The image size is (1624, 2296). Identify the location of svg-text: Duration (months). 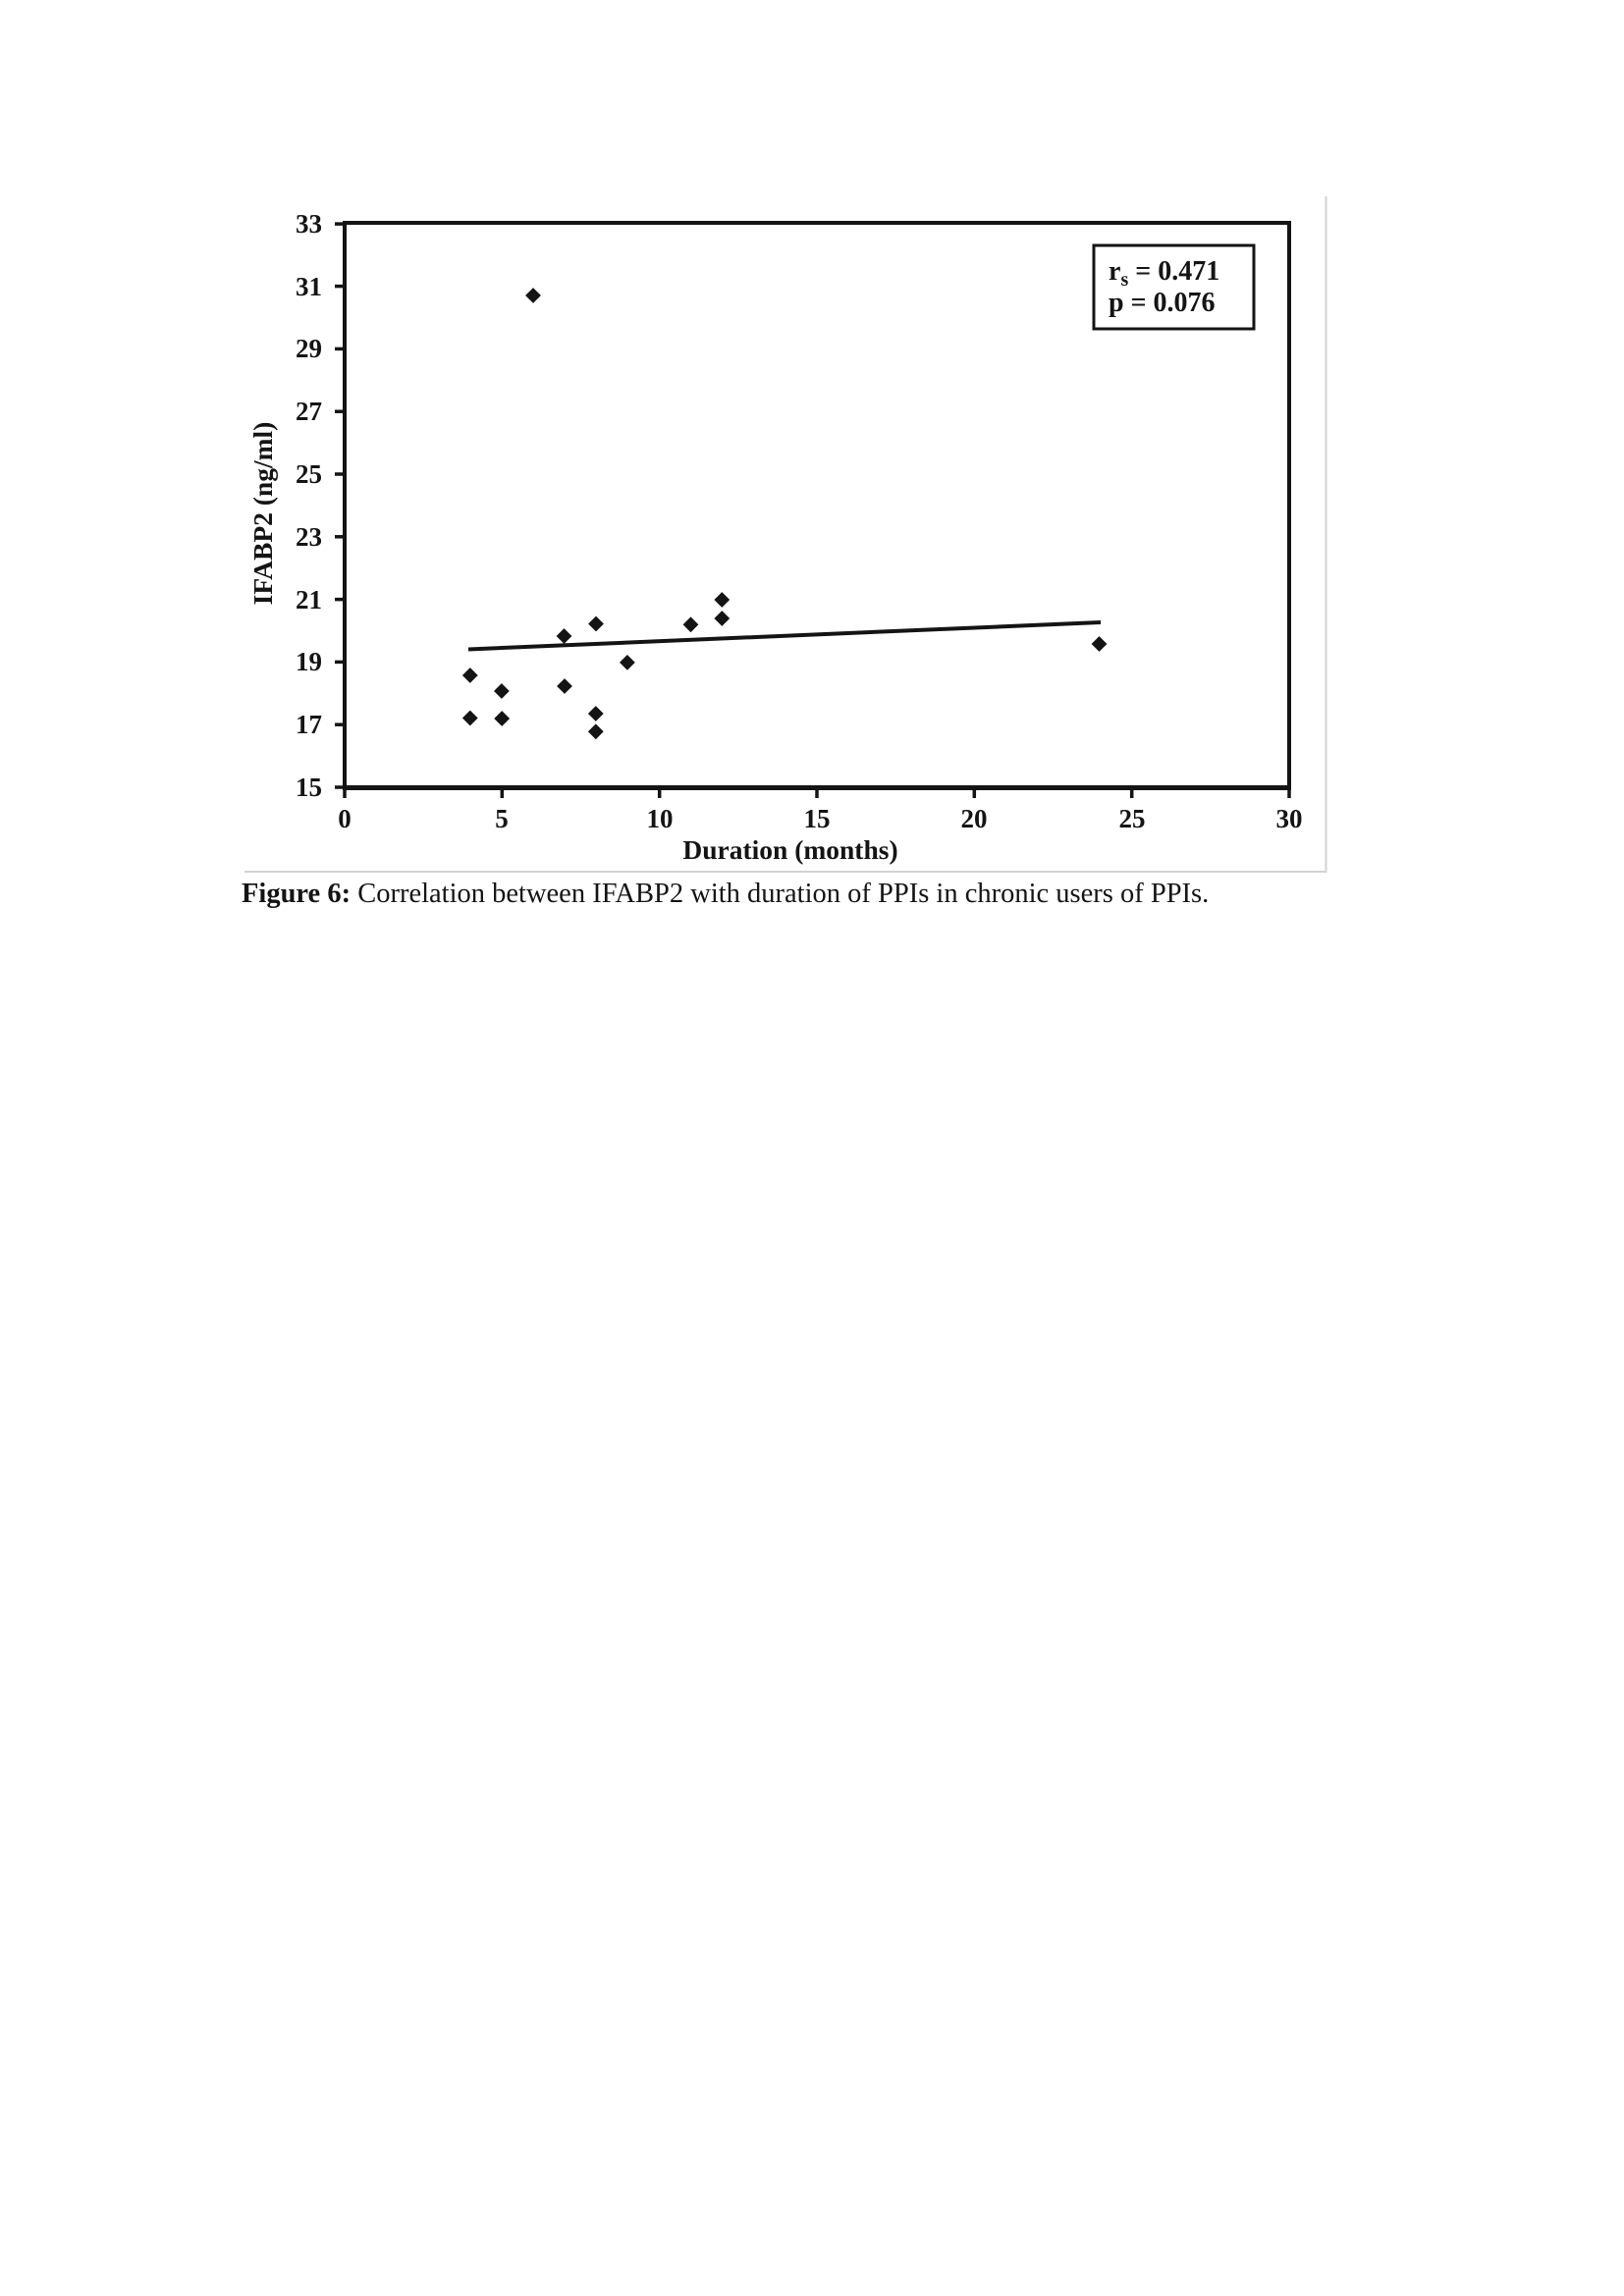
(789, 850).